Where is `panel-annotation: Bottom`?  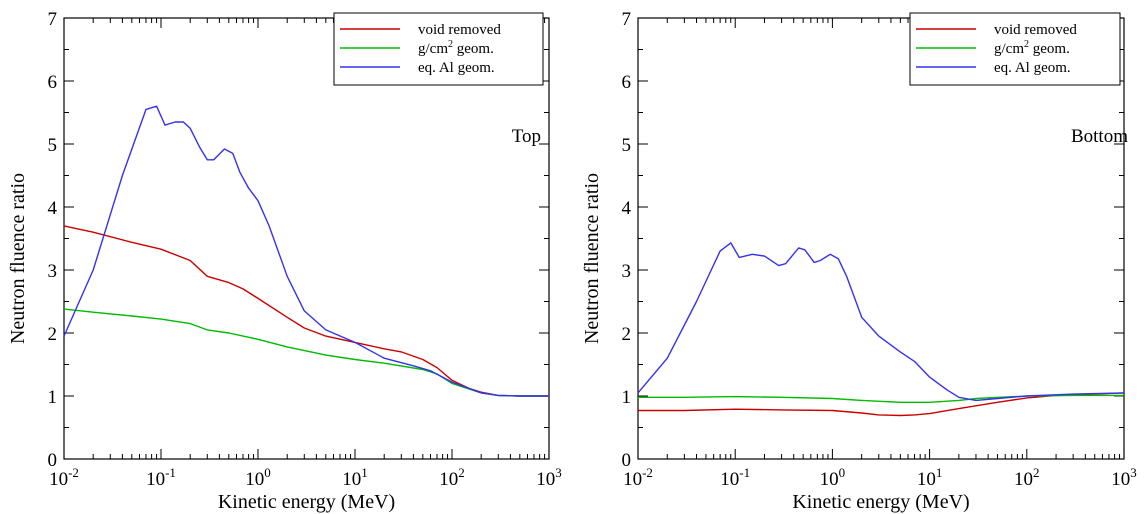
panel-annotation: Bottom is located at coordinates (1099, 136).